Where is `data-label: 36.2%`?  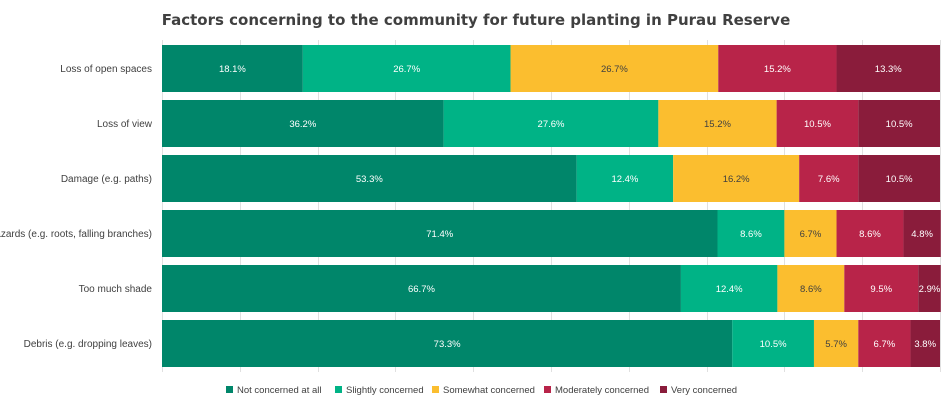
data-label: 36.2% is located at coordinates (302, 124).